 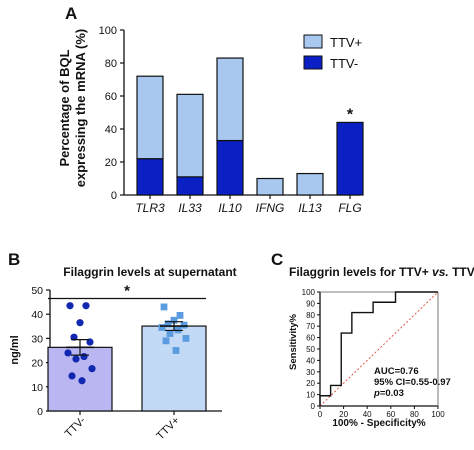 What do you see at coordinates (332, 52) in the screenshot?
I see `panel-a-legend: TTV+ TTV-` at bounding box center [332, 52].